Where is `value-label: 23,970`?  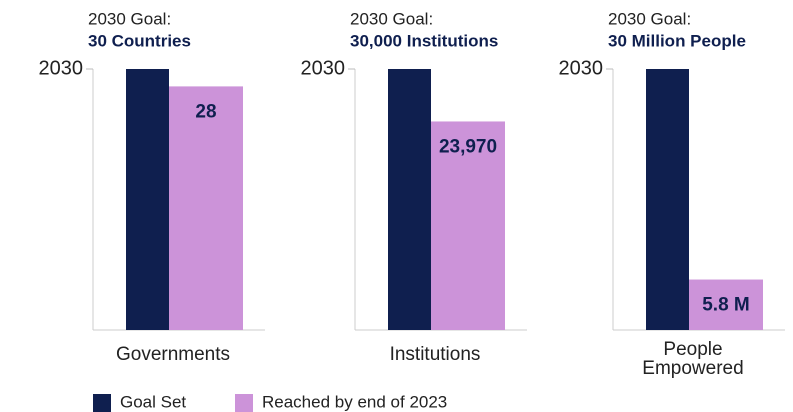
value-label: 23,970 is located at coordinates (468, 146).